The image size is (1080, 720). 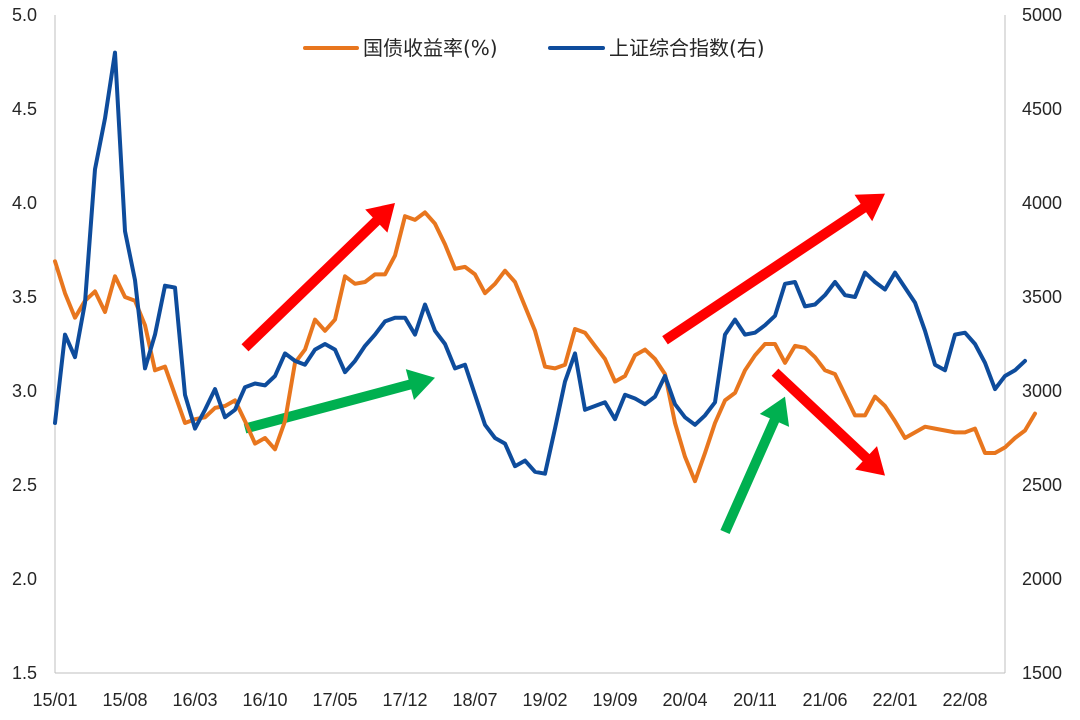 What do you see at coordinates (1042, 579) in the screenshot?
I see `y-right-tick-label: 2000` at bounding box center [1042, 579].